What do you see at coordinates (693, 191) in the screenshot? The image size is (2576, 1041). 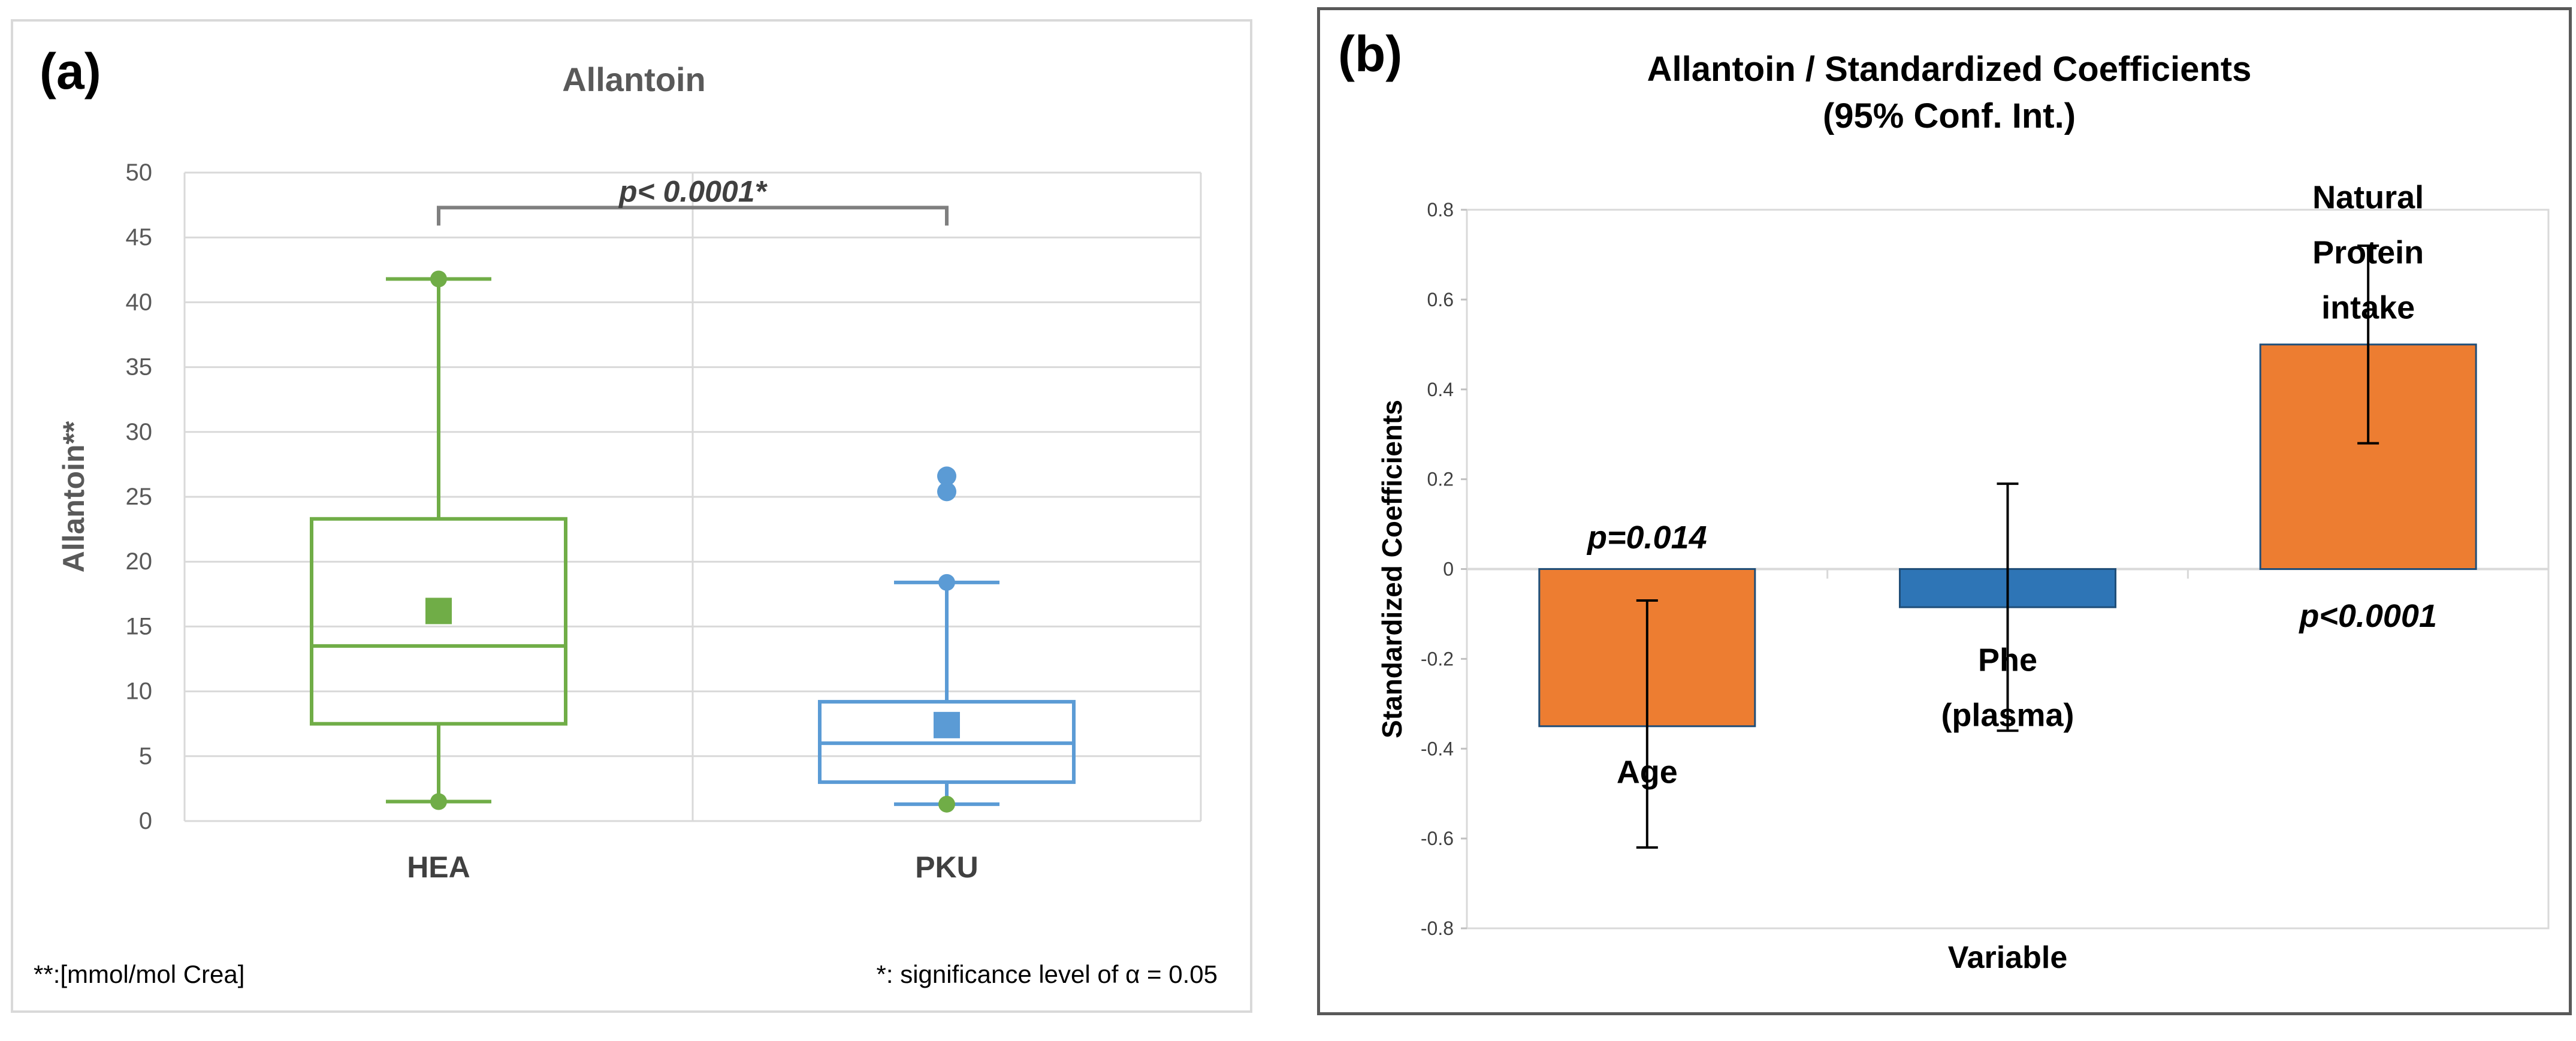 I see `significance-label: p< 0.0001*` at bounding box center [693, 191].